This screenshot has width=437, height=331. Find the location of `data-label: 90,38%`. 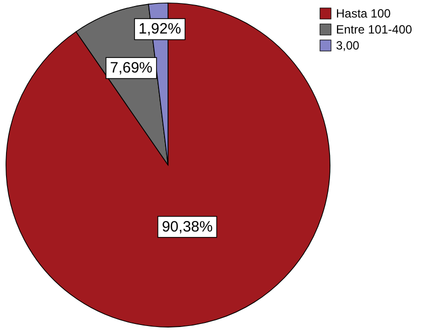

data-label: 90,38% is located at coordinates (187, 227).